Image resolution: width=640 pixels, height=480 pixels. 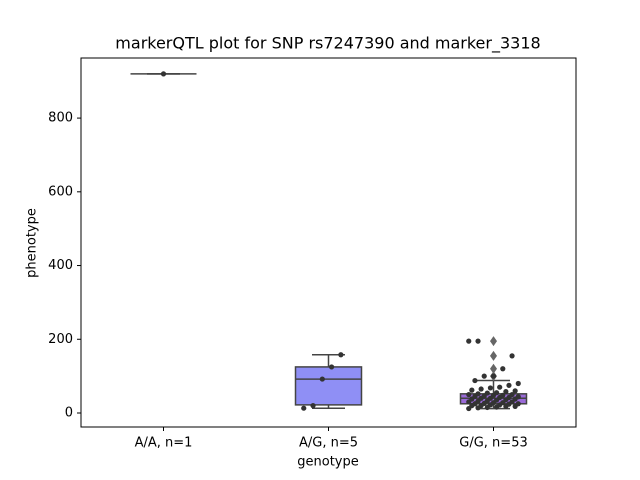 What do you see at coordinates (327, 462) in the screenshot?
I see `x-axis-label: genotype` at bounding box center [327, 462].